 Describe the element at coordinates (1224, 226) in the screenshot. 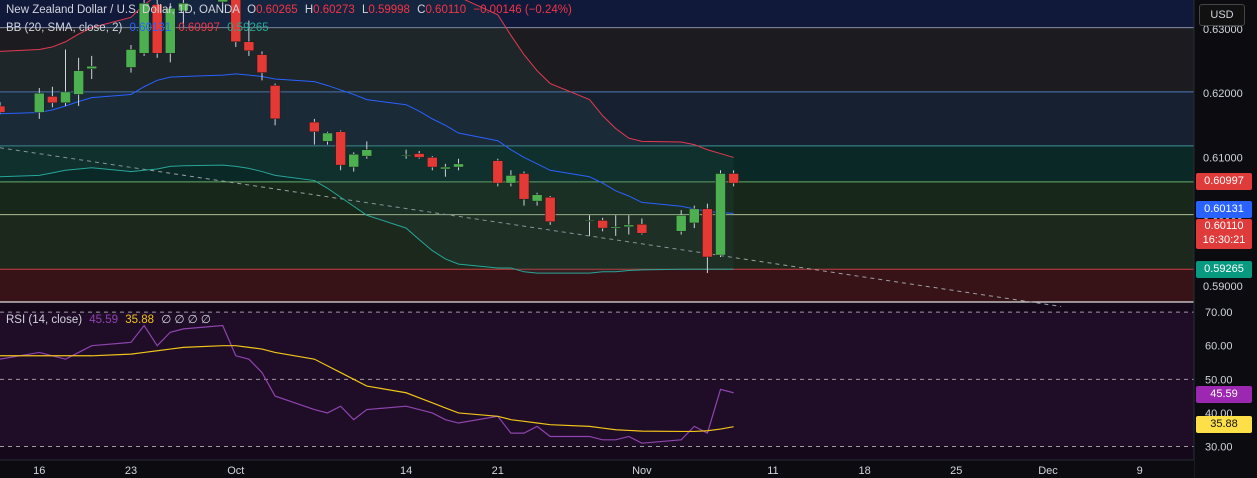

I see `last-price-value: 0.60110` at that location.